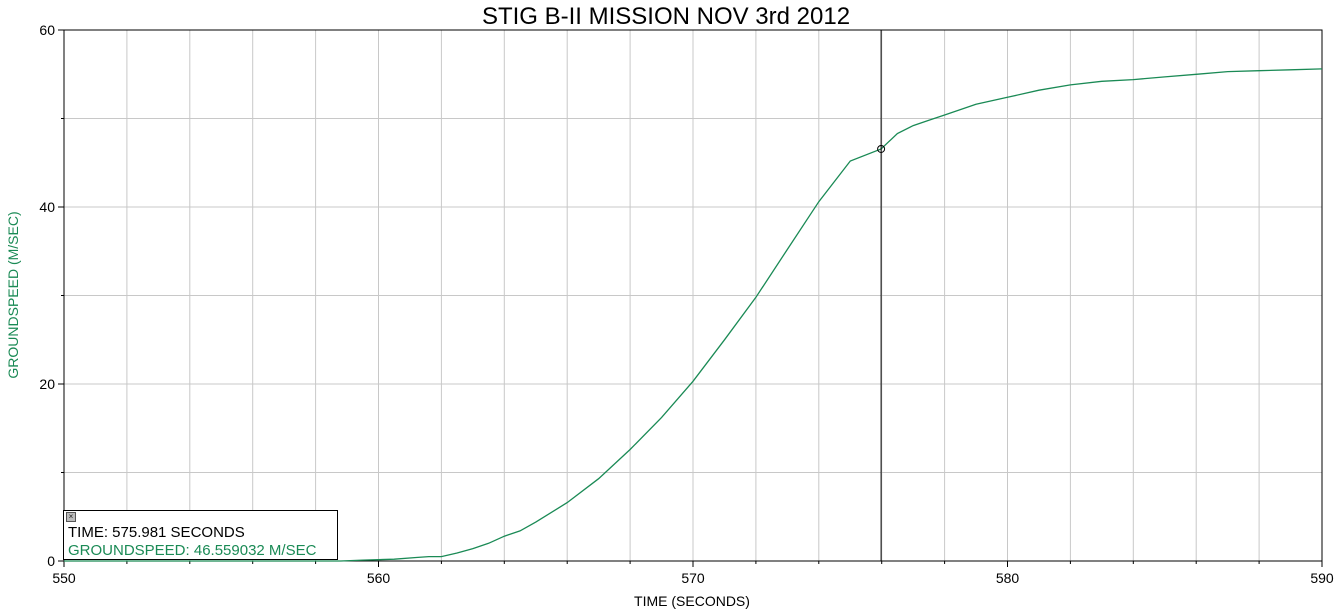 The height and width of the screenshot is (615, 1344). I want to click on x-axis-label: TIME (SECONDS), so click(692, 601).